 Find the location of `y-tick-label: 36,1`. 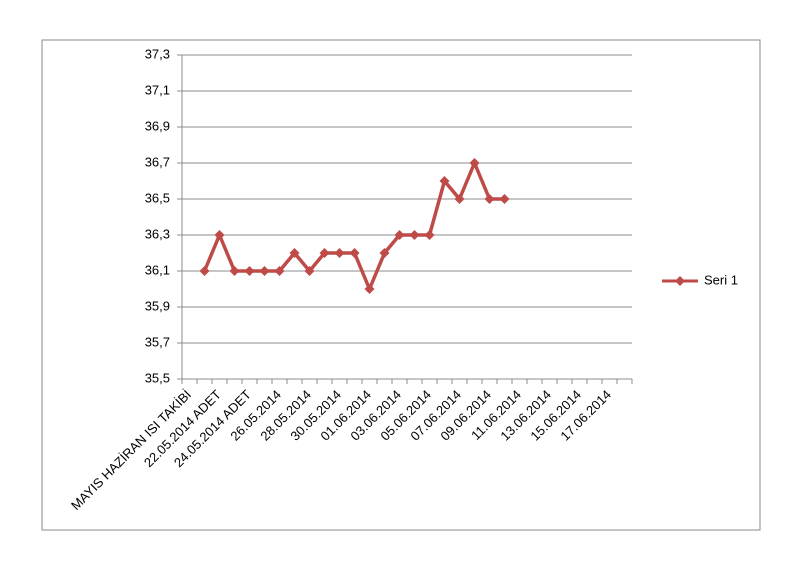

y-tick-label: 36,1 is located at coordinates (157, 269).